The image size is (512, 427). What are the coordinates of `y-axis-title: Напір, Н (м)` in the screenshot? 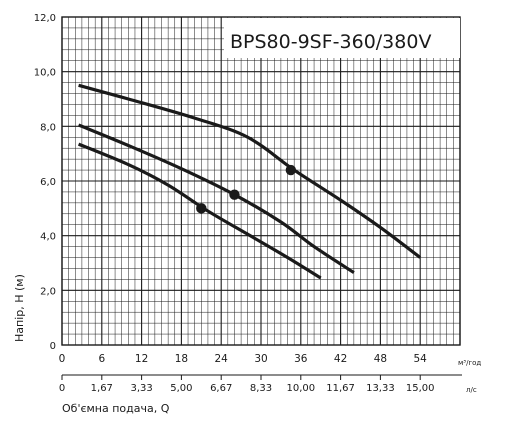 It's located at (19, 308).